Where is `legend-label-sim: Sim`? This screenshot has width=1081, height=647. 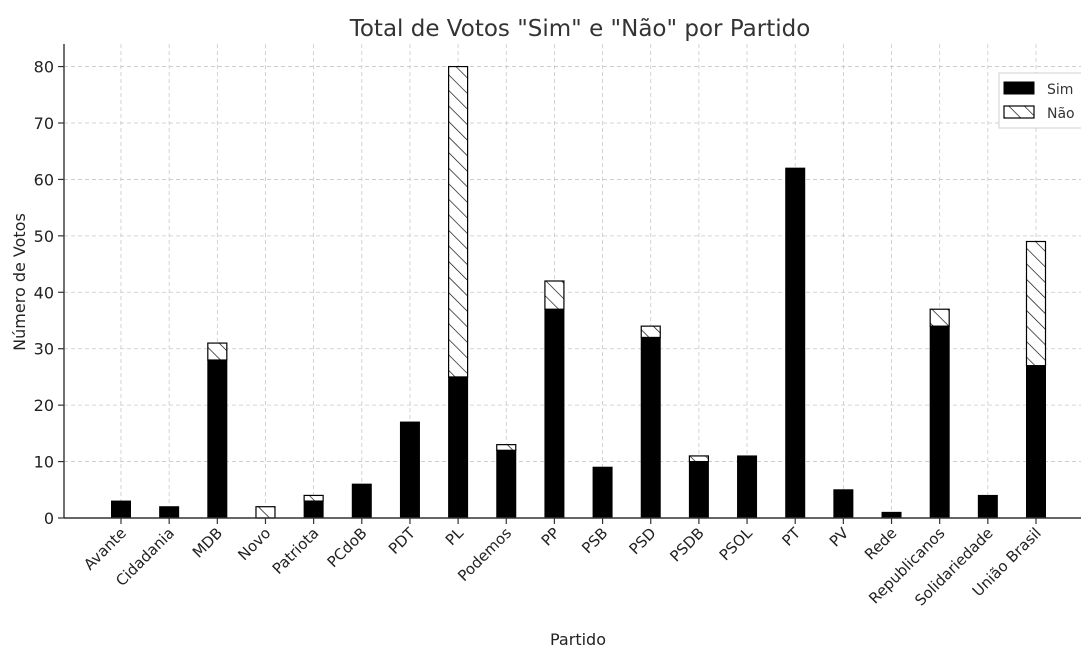 legend-label-sim: Sim is located at coordinates (1060, 90).